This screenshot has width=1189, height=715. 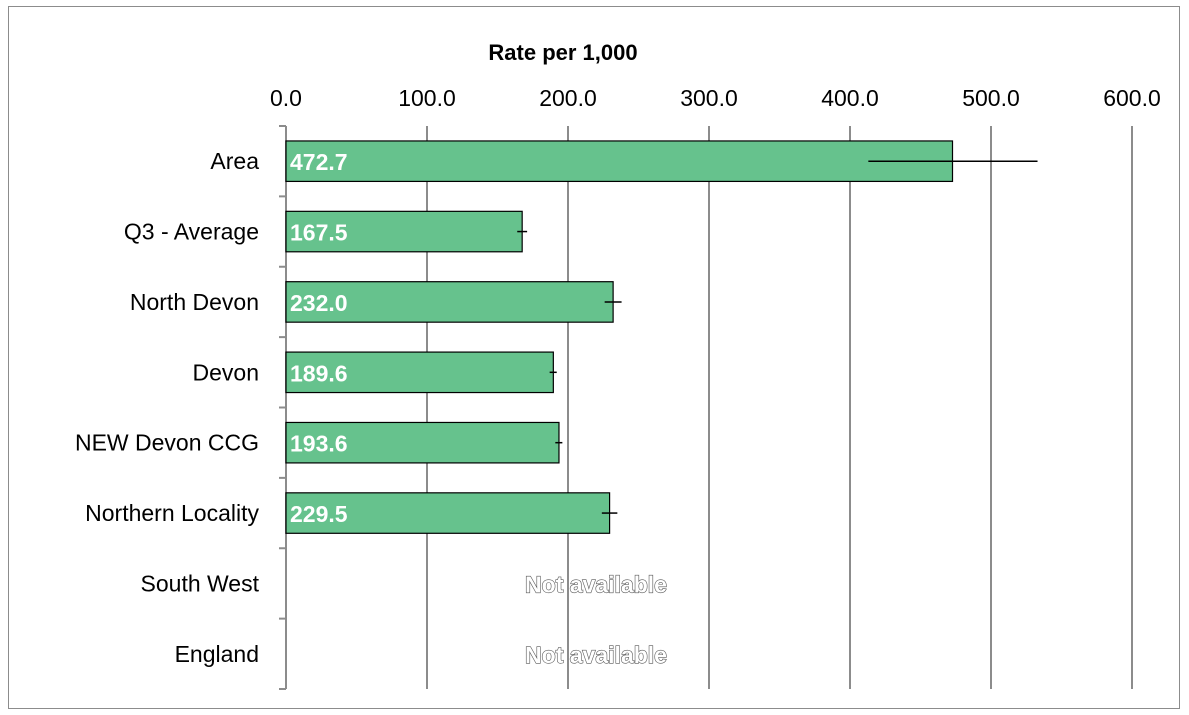 I want to click on tick-label: 400.0, so click(x=850, y=98).